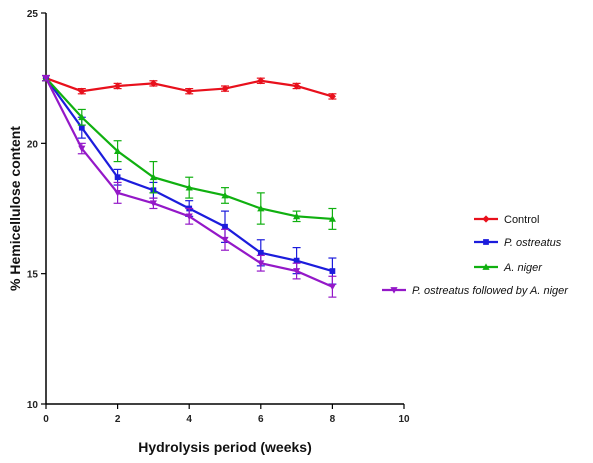  I want to click on legend-label: P. ostreatus, so click(533, 243).